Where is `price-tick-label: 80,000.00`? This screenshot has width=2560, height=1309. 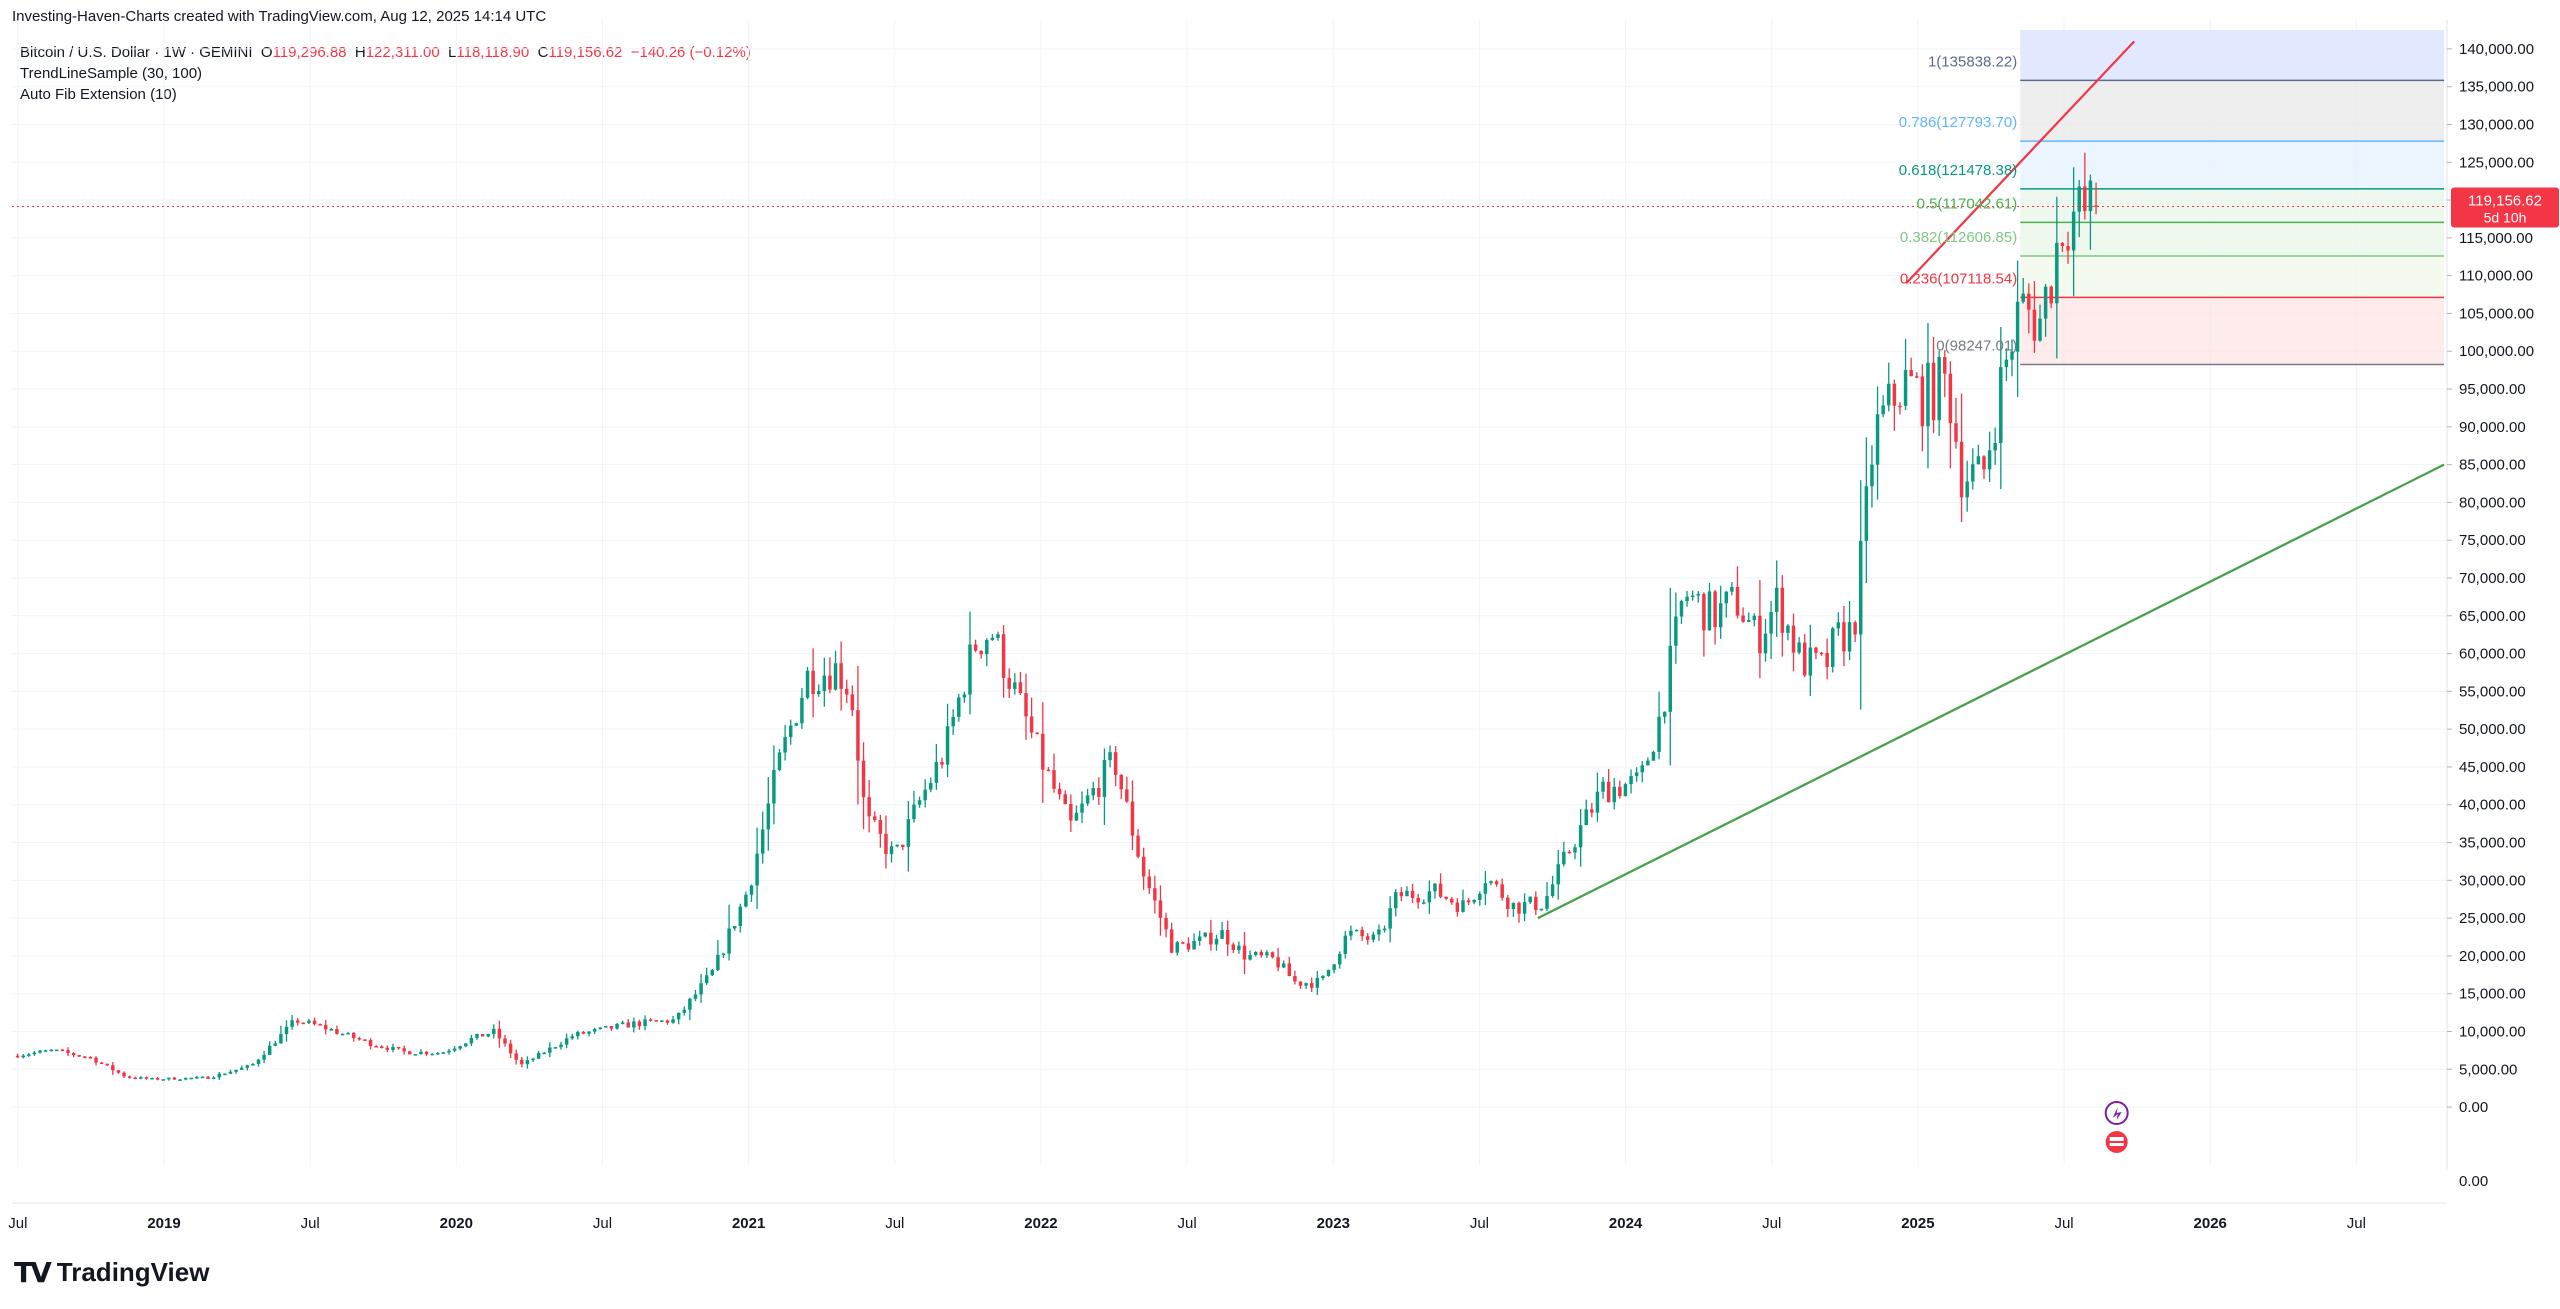 price-tick-label: 80,000.00 is located at coordinates (2492, 502).